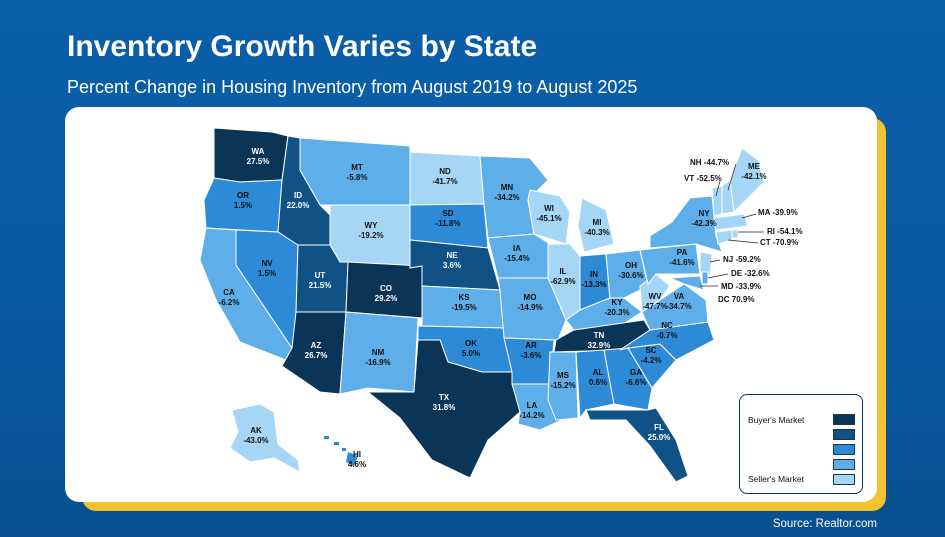 Image resolution: width=945 pixels, height=537 pixels. What do you see at coordinates (710, 162) in the screenshot?
I see `callout-nh: NH -44.7%` at bounding box center [710, 162].